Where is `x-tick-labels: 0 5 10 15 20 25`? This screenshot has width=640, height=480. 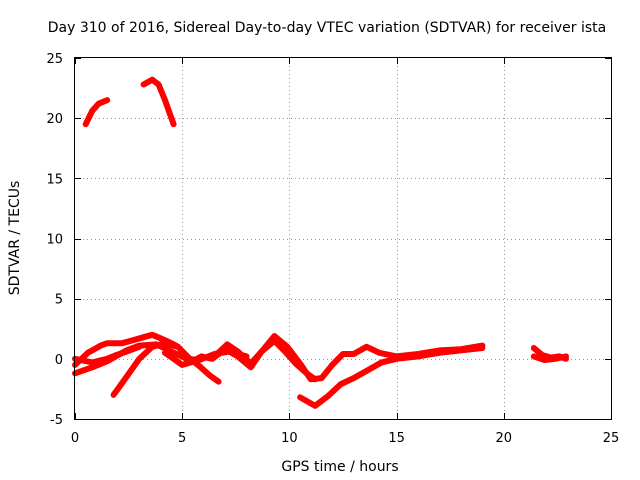
x-tick-labels: 0 5 10 15 20 25 is located at coordinates (345, 438).